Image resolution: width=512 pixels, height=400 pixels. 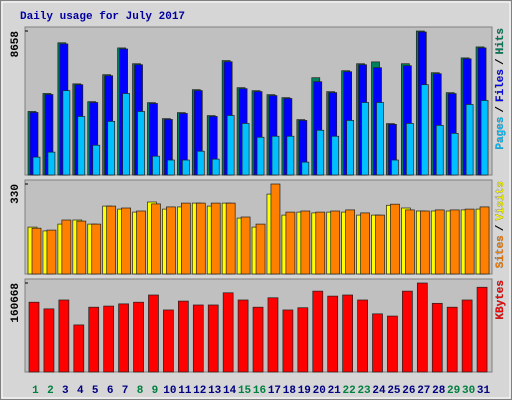 What do you see at coordinates (379, 391) in the screenshot?
I see `x-tick-label: 24` at bounding box center [379, 391].